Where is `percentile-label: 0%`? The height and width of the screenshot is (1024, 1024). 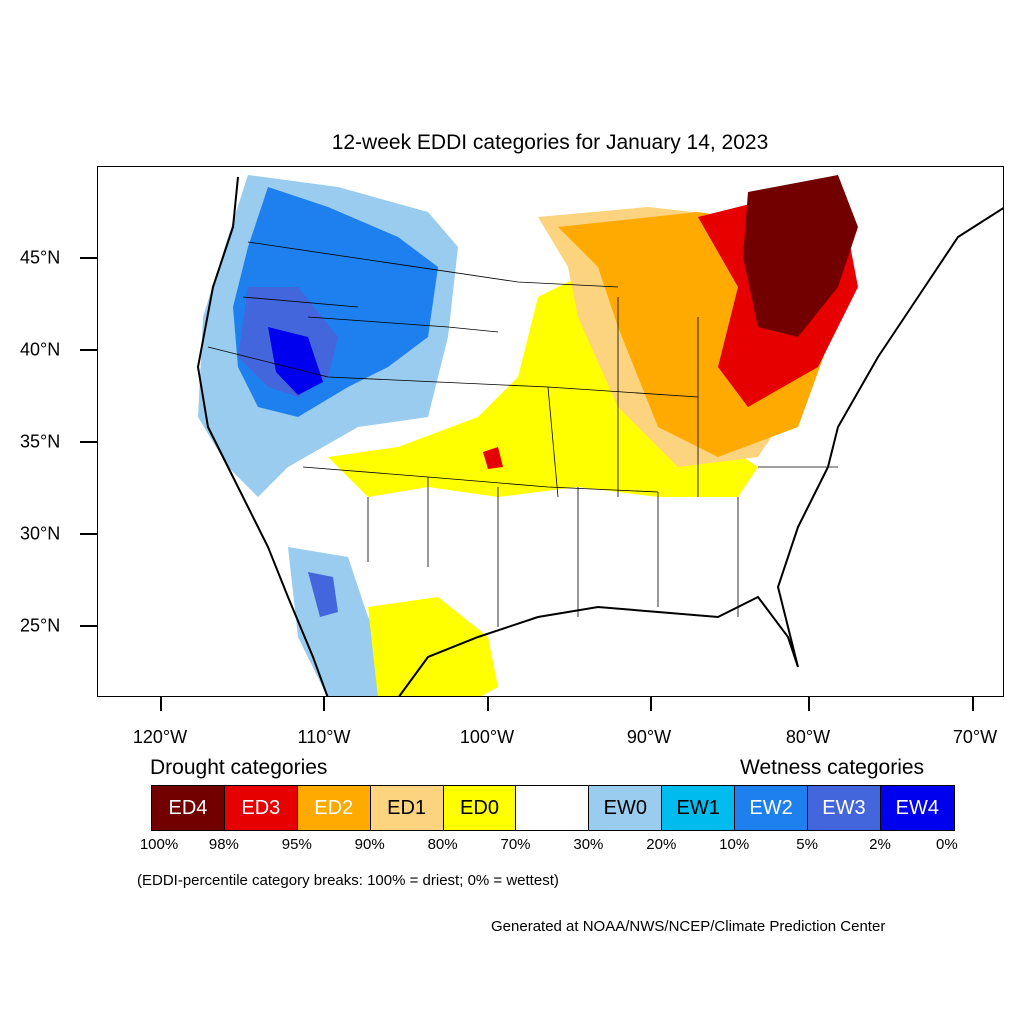 percentile-label: 0% is located at coordinates (947, 844).